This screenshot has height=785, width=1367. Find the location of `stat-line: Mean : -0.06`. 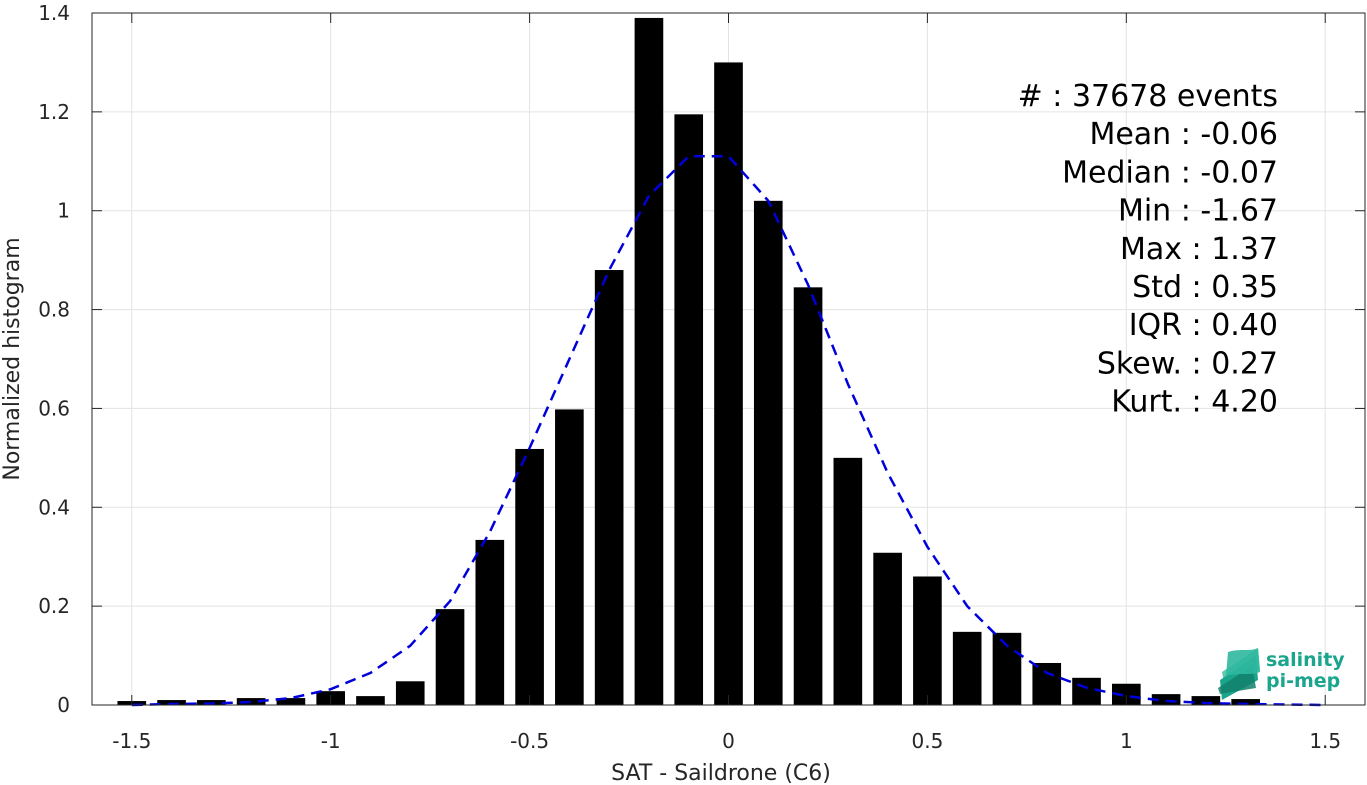

stat-line: Mean : -0.06 is located at coordinates (1183, 134).